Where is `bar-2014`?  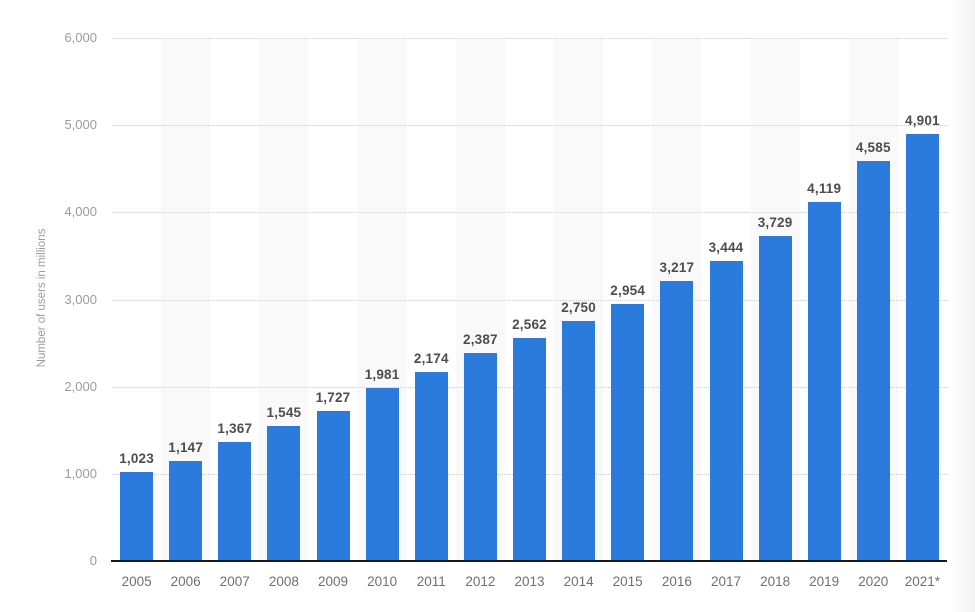
bar-2014 is located at coordinates (579, 441).